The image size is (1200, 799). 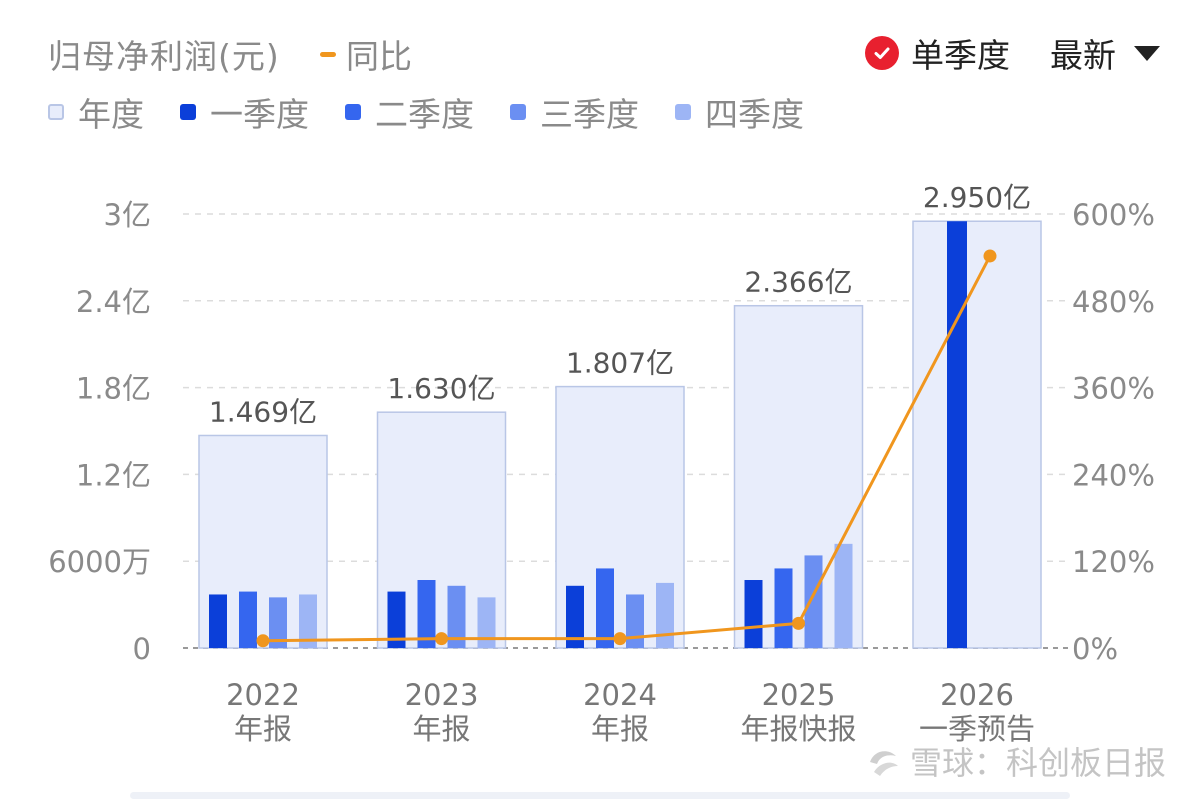 What do you see at coordinates (977, 695) in the screenshot?
I see `x-axis-tick-year: 2026` at bounding box center [977, 695].